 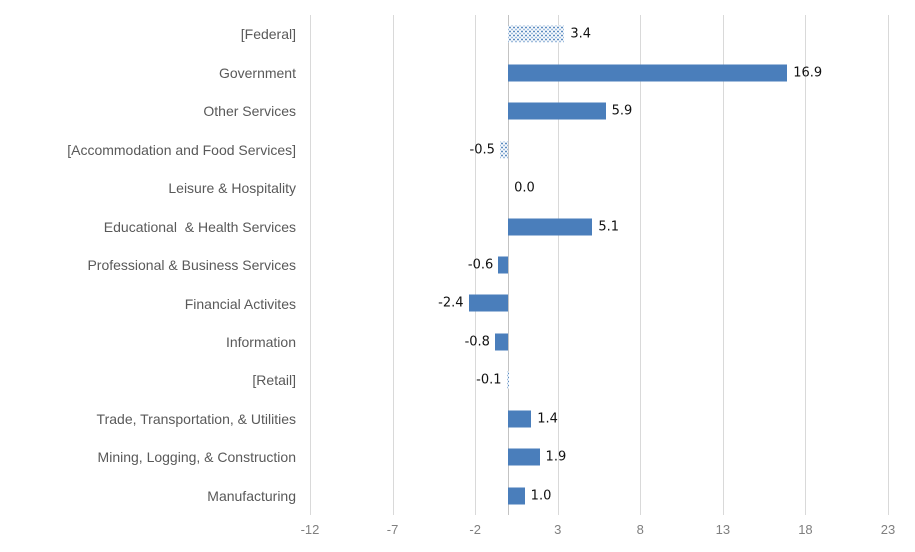 I want to click on category-label: Government, so click(x=257, y=72).